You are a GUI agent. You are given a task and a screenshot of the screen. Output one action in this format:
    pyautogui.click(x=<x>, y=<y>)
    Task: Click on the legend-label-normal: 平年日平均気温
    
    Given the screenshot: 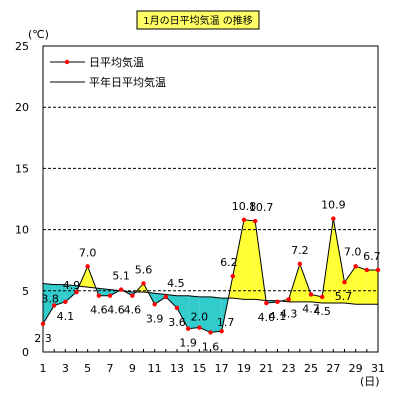 What is the action you would take?
    pyautogui.click(x=127, y=82)
    